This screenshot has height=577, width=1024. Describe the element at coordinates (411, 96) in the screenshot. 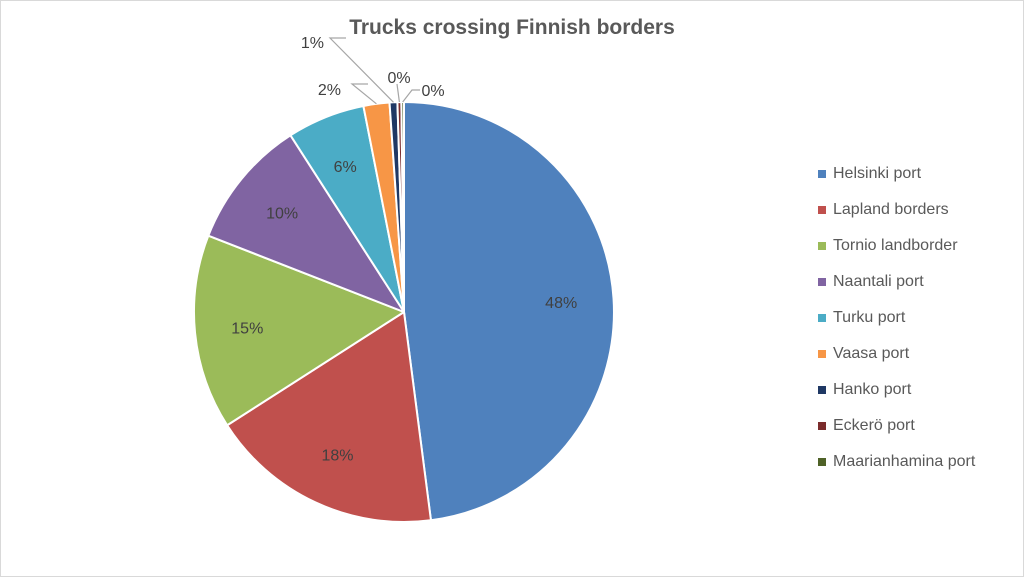

I see `leader-line-maarianhamina-port` at that location.